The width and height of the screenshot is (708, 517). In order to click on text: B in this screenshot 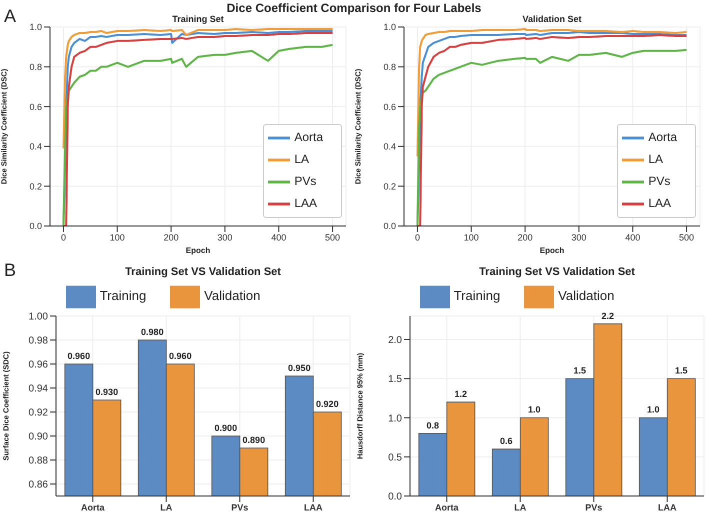, I will do `click(10, 270)`.